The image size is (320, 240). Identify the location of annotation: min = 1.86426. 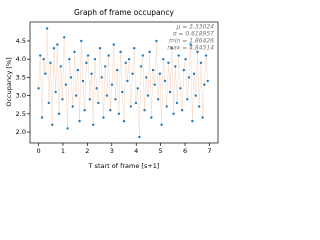
(191, 41).